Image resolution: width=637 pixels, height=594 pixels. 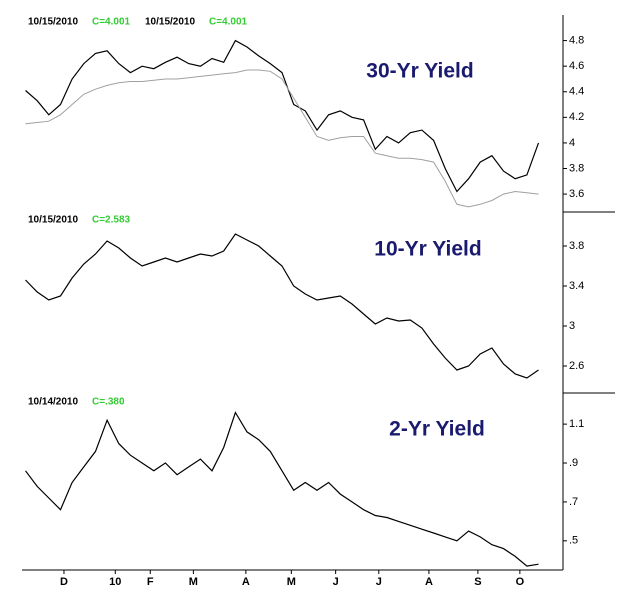 What do you see at coordinates (572, 326) in the screenshot?
I see `y-tick-label: 3` at bounding box center [572, 326].